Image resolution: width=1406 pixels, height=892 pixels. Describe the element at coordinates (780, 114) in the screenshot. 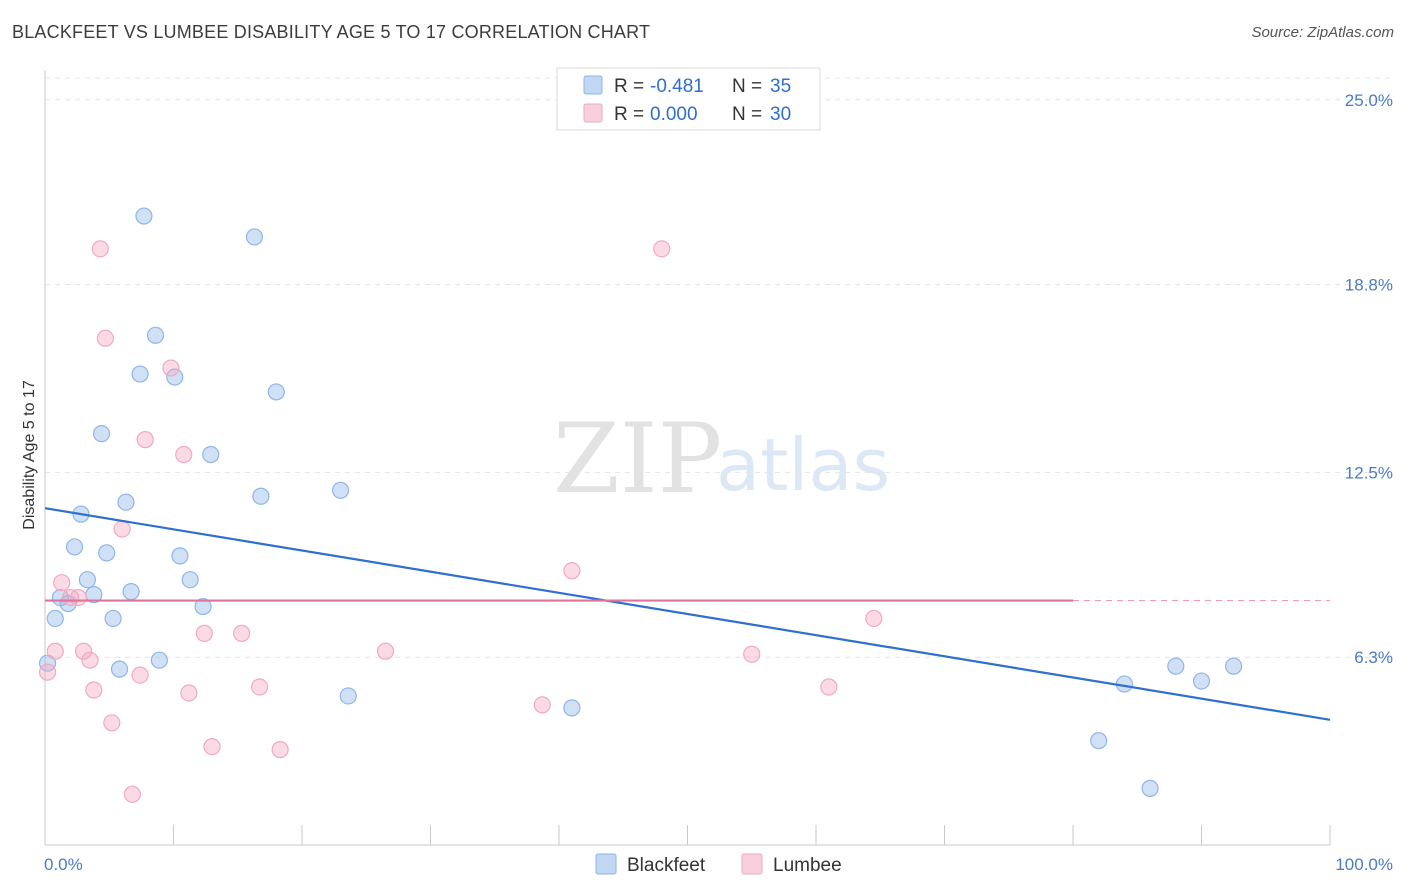

I see `legend-n-value-lumbee: 30` at that location.